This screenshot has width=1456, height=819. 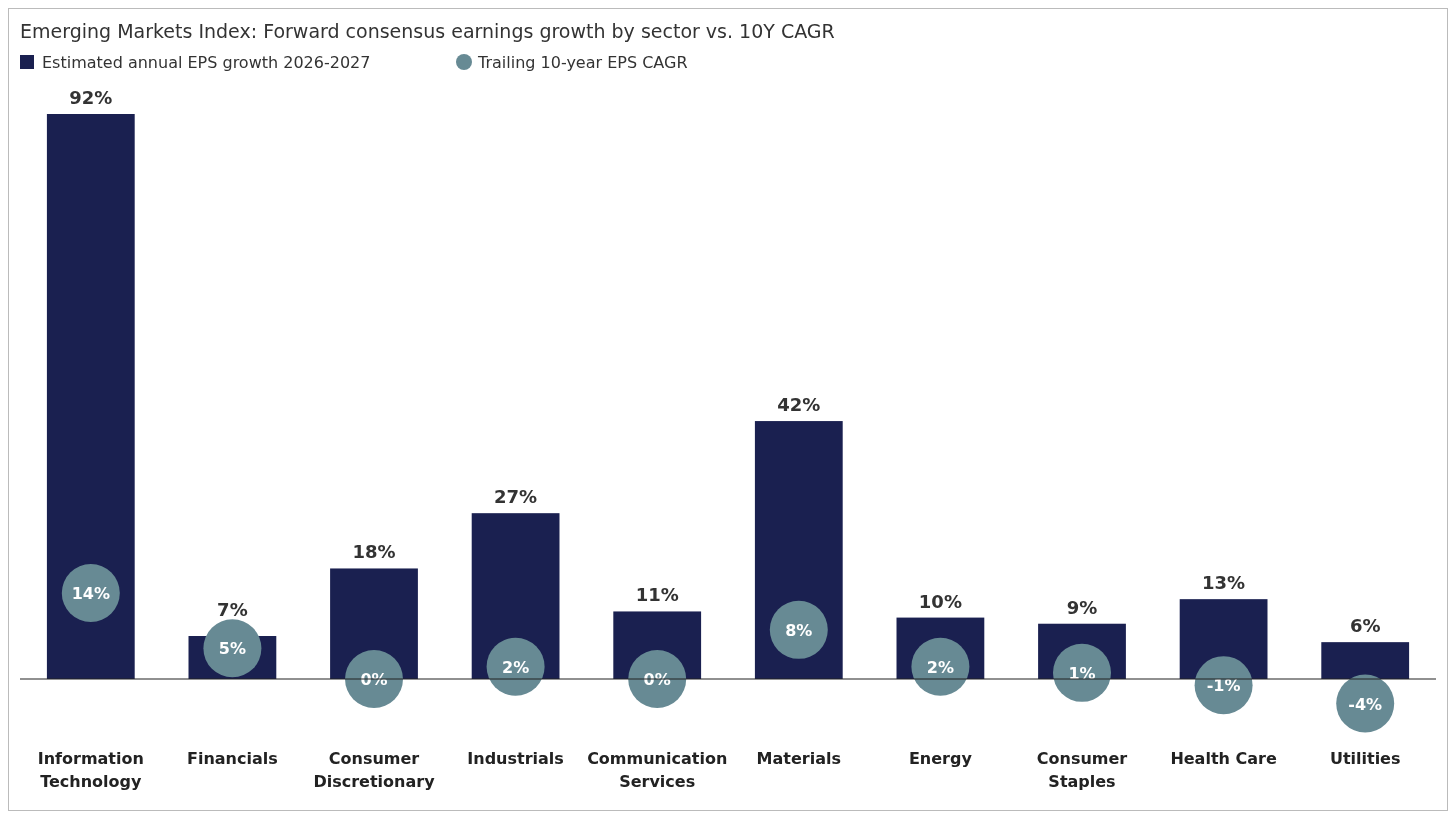 I want to click on x-tick-label: Industrials, so click(x=515, y=758).